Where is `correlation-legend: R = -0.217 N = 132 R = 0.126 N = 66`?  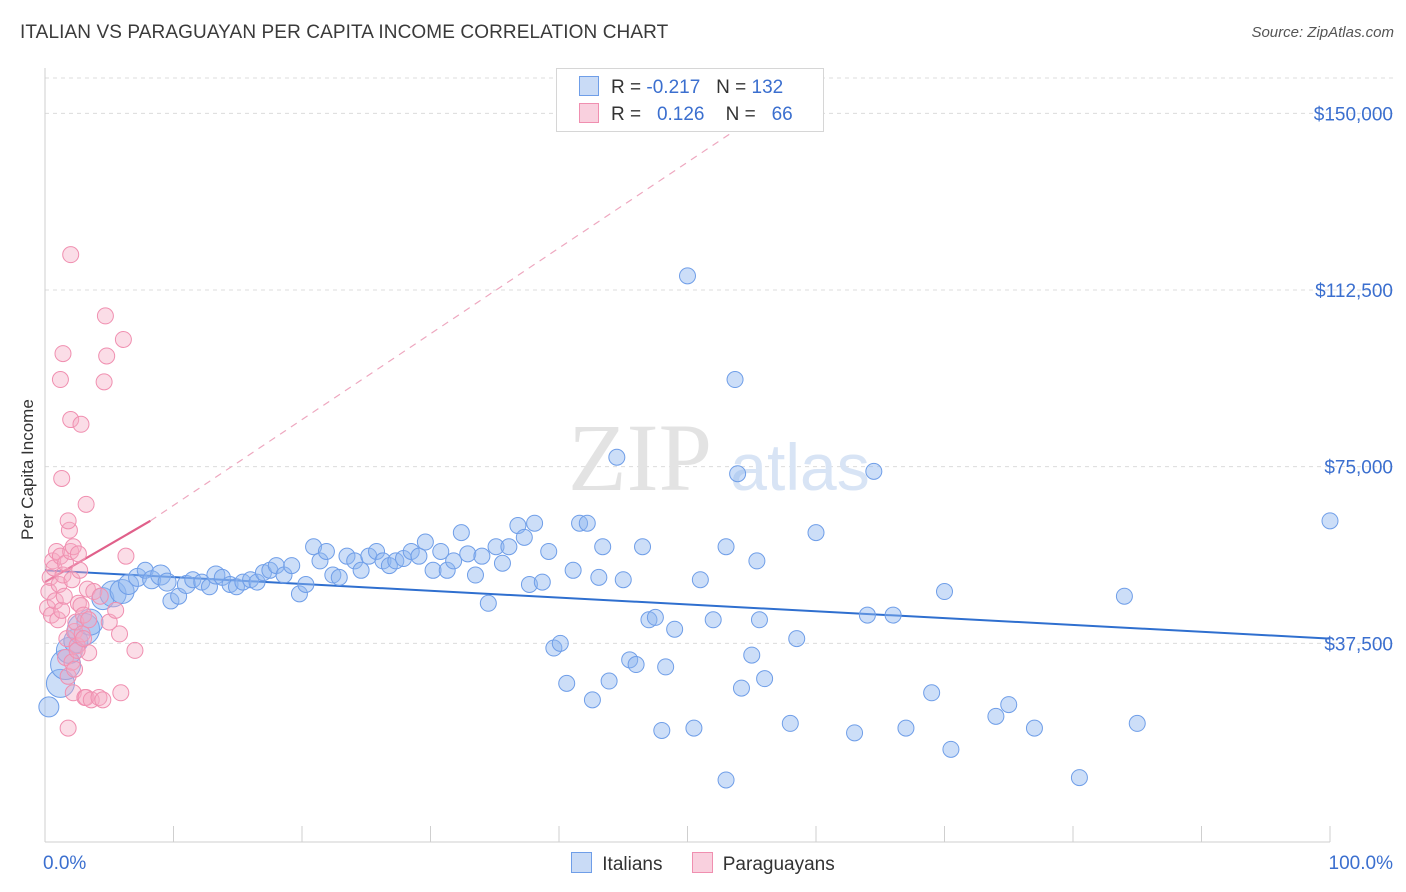
correlation-legend: R = -0.217 N = 132 R = 0.126 N = 66 is located at coordinates (690, 100).